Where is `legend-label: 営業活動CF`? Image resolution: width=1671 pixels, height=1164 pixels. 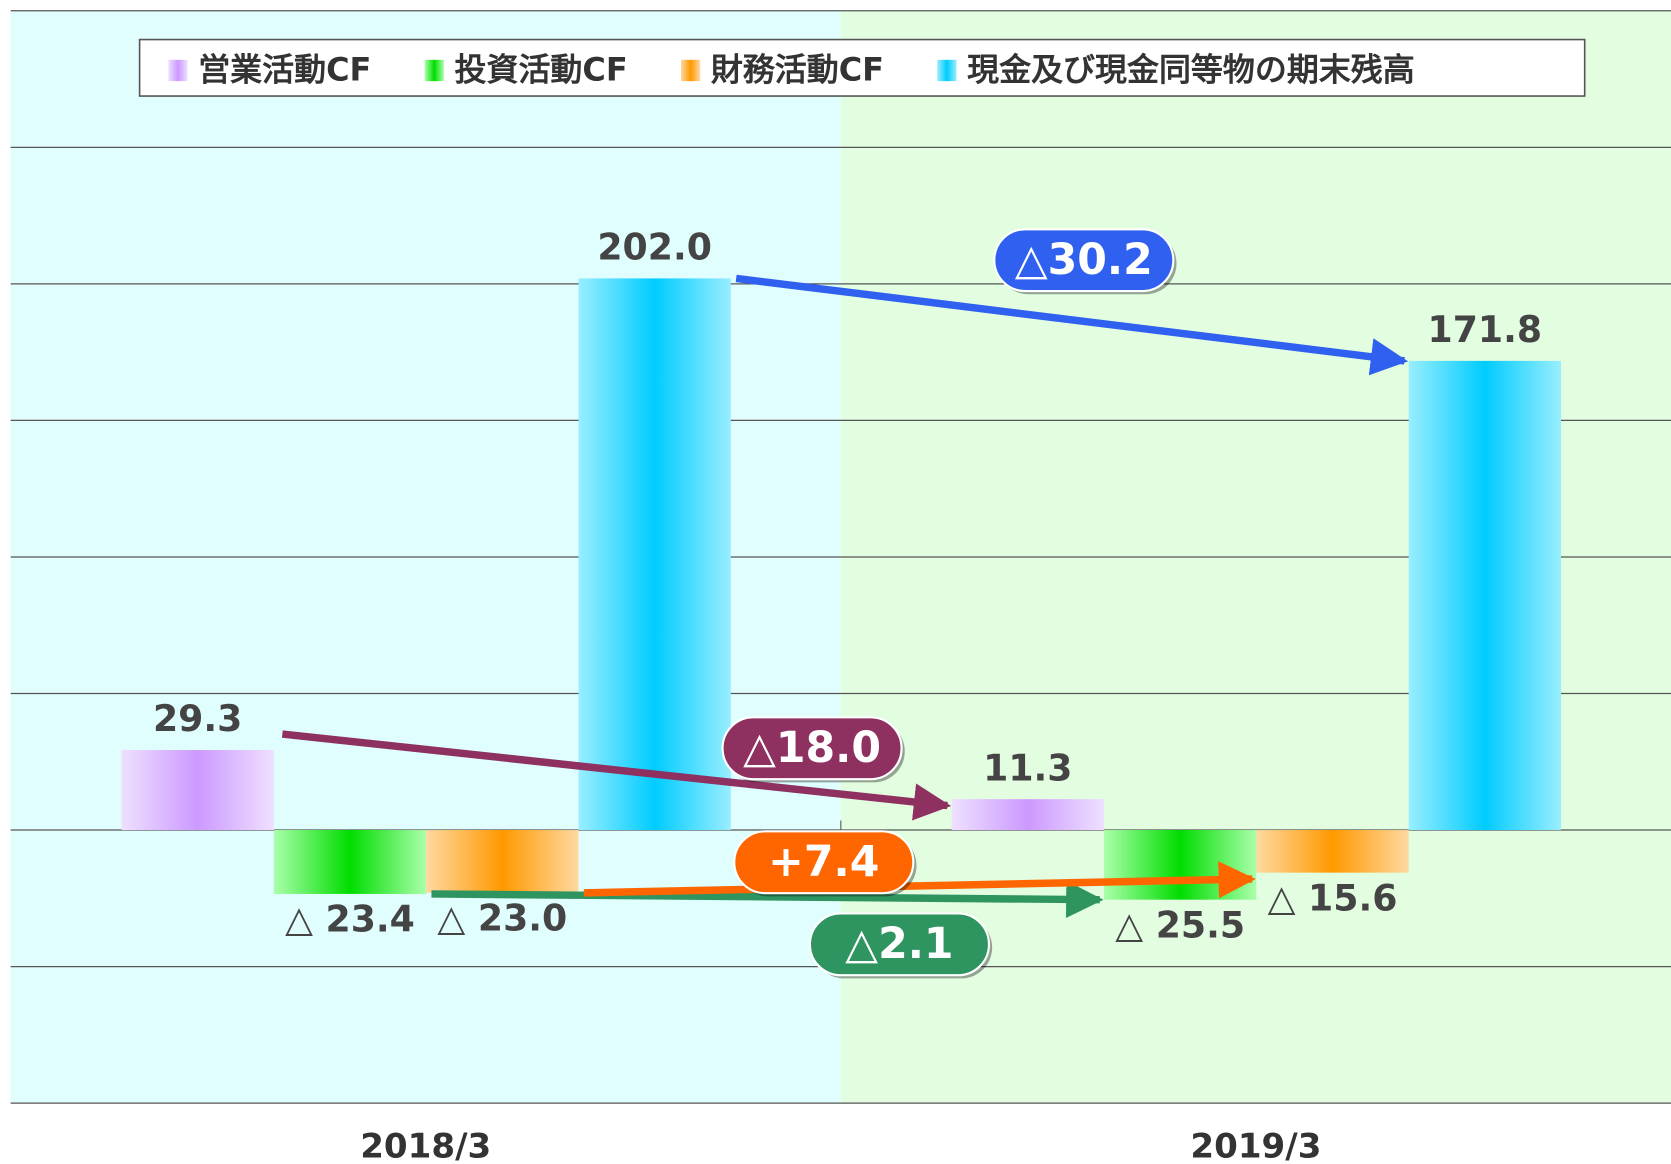
legend-label: 営業活動CF is located at coordinates (284, 70).